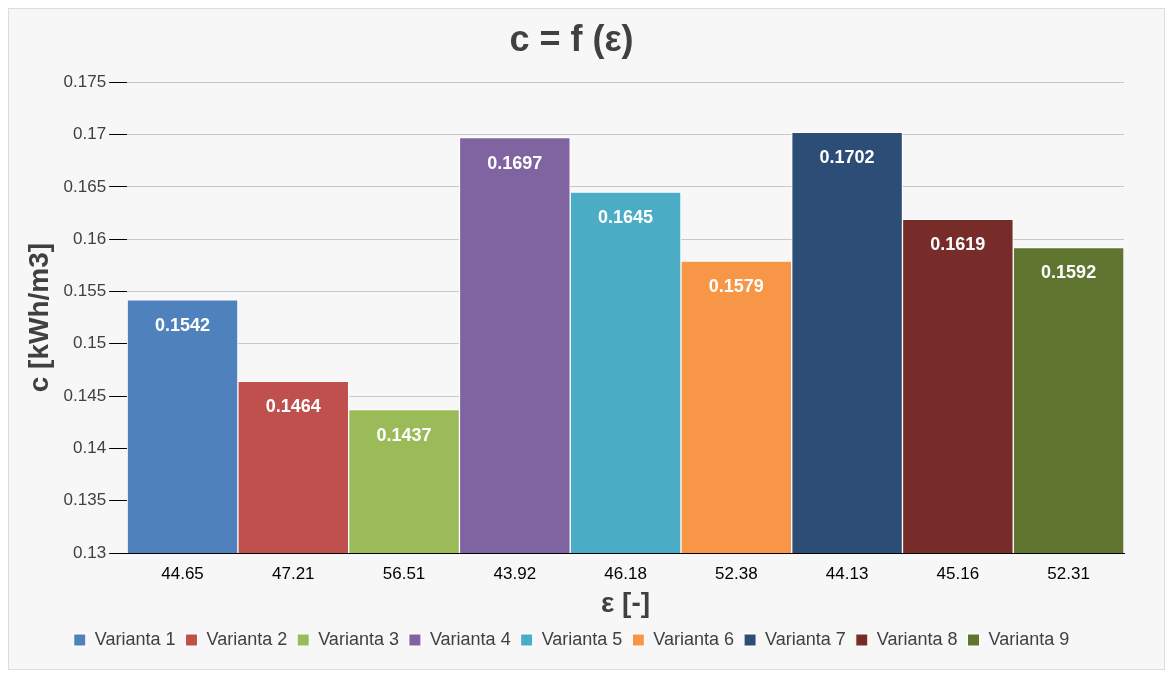 The image size is (1171, 675). I want to click on y-tick-label: 0.175, so click(85, 81).